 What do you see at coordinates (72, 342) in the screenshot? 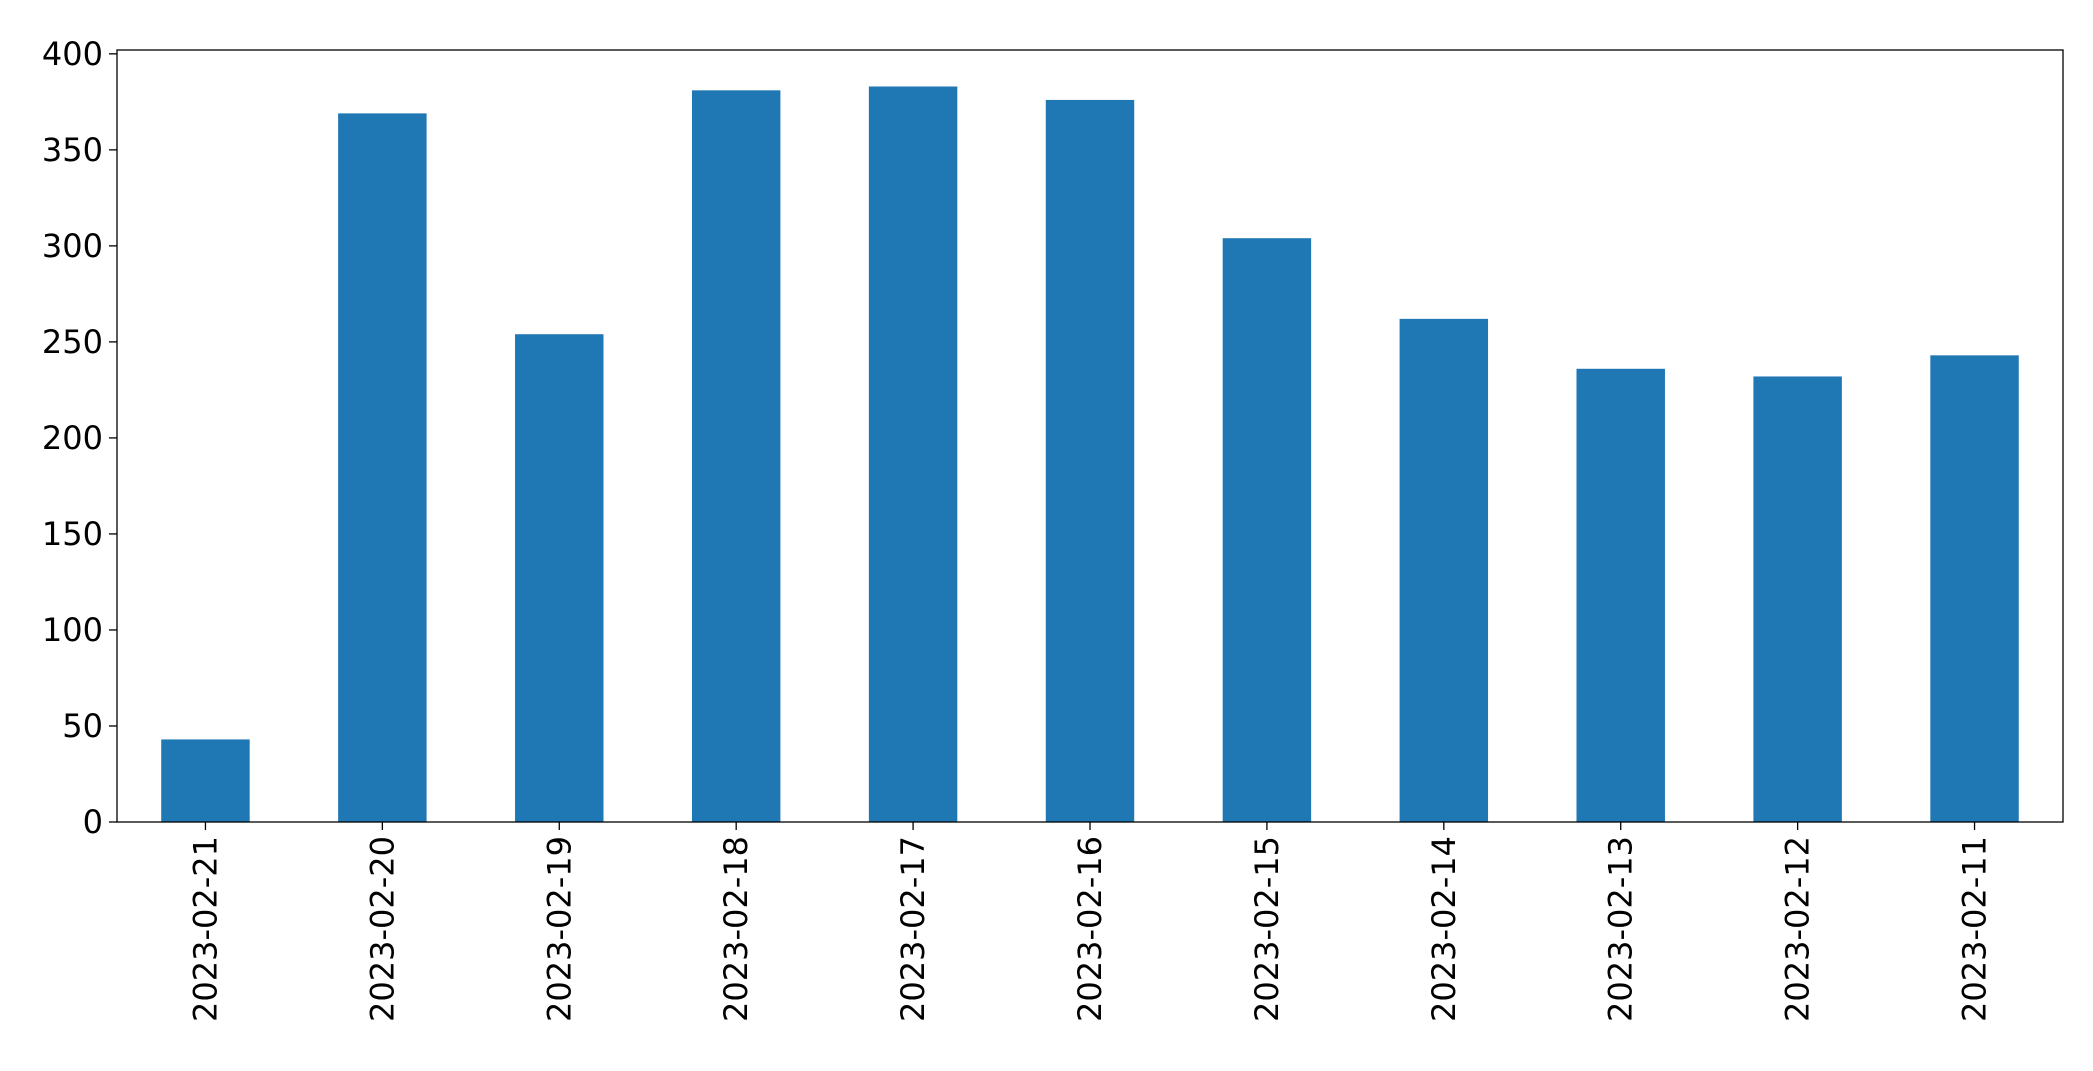
I see `y-tick-label: 250` at bounding box center [72, 342].